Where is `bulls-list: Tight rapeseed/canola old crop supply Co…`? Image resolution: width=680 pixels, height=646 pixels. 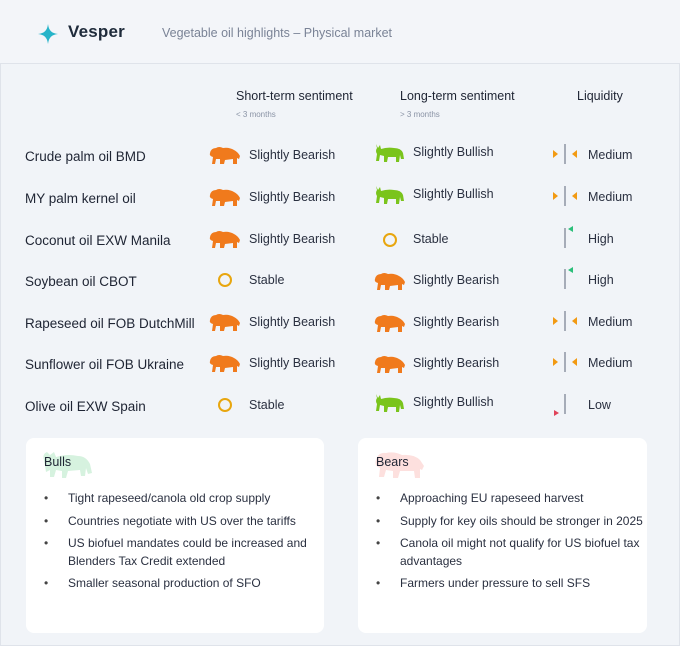
bulls-list: Tight rapeseed/canola old crop supply Co… is located at coordinates (179, 544).